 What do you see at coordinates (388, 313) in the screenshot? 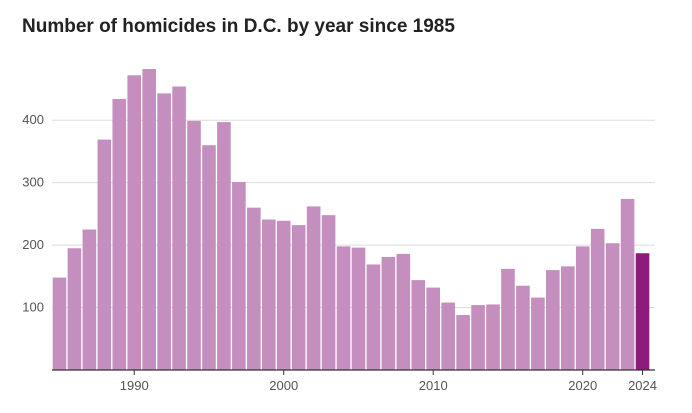
I see `bar-2007` at bounding box center [388, 313].